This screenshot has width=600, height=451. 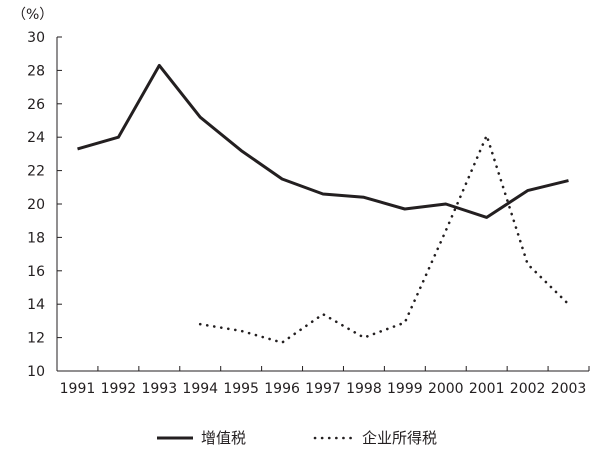 What do you see at coordinates (32, 15) in the screenshot?
I see `y-axis-unit-label: （%）` at bounding box center [32, 15].